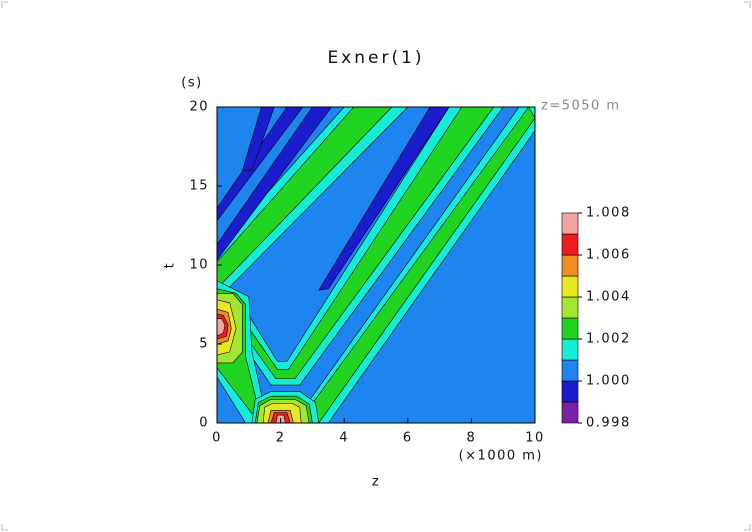 This screenshot has height=532, width=752. What do you see at coordinates (608, 339) in the screenshot?
I see `colorbar-label: 1.002` at bounding box center [608, 339].